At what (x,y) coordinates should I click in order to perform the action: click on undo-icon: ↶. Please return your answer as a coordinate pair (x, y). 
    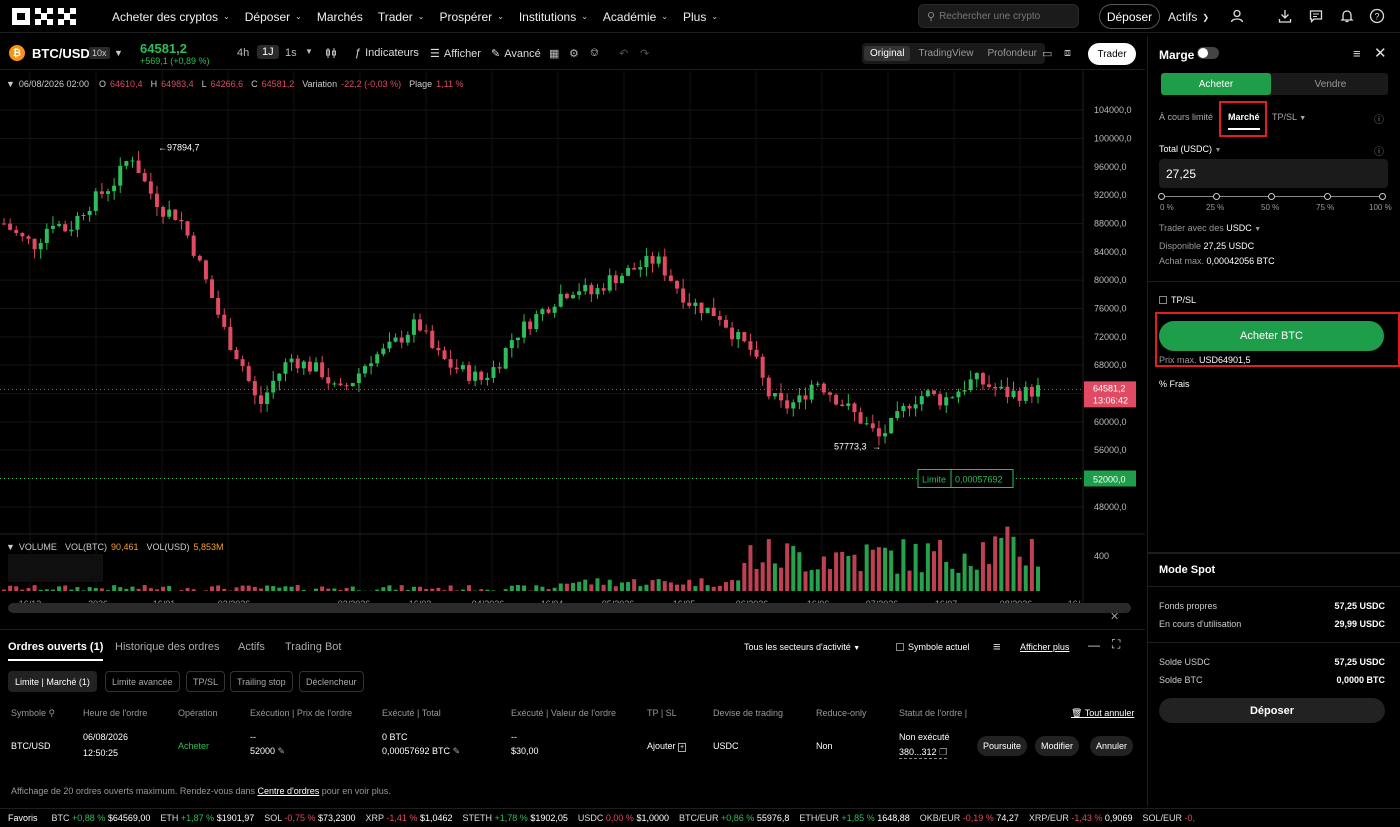
    Looking at the image, I should click on (624, 54).